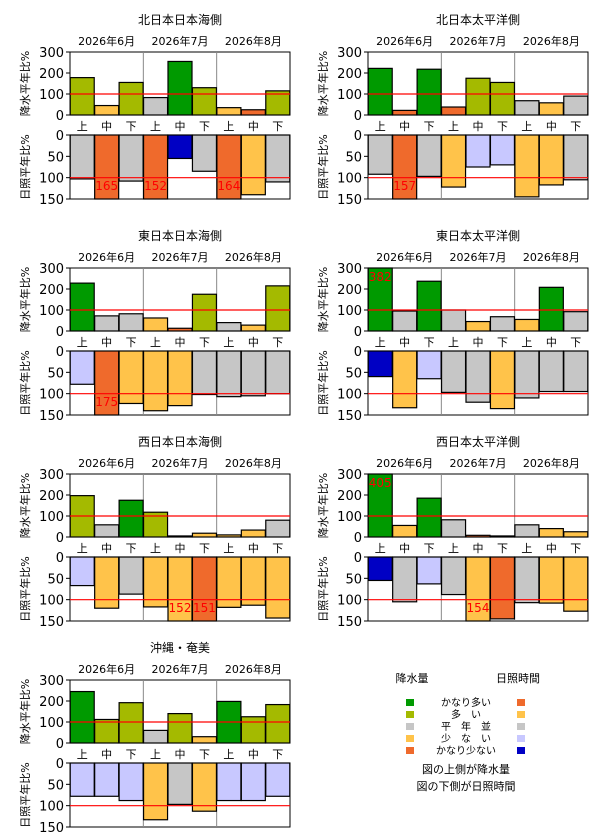 Image resolution: width=600 pixels, height=840 pixels. Describe the element at coordinates (323, 83) in the screenshot. I see `precip-axis-label: 降水平年比%` at that location.